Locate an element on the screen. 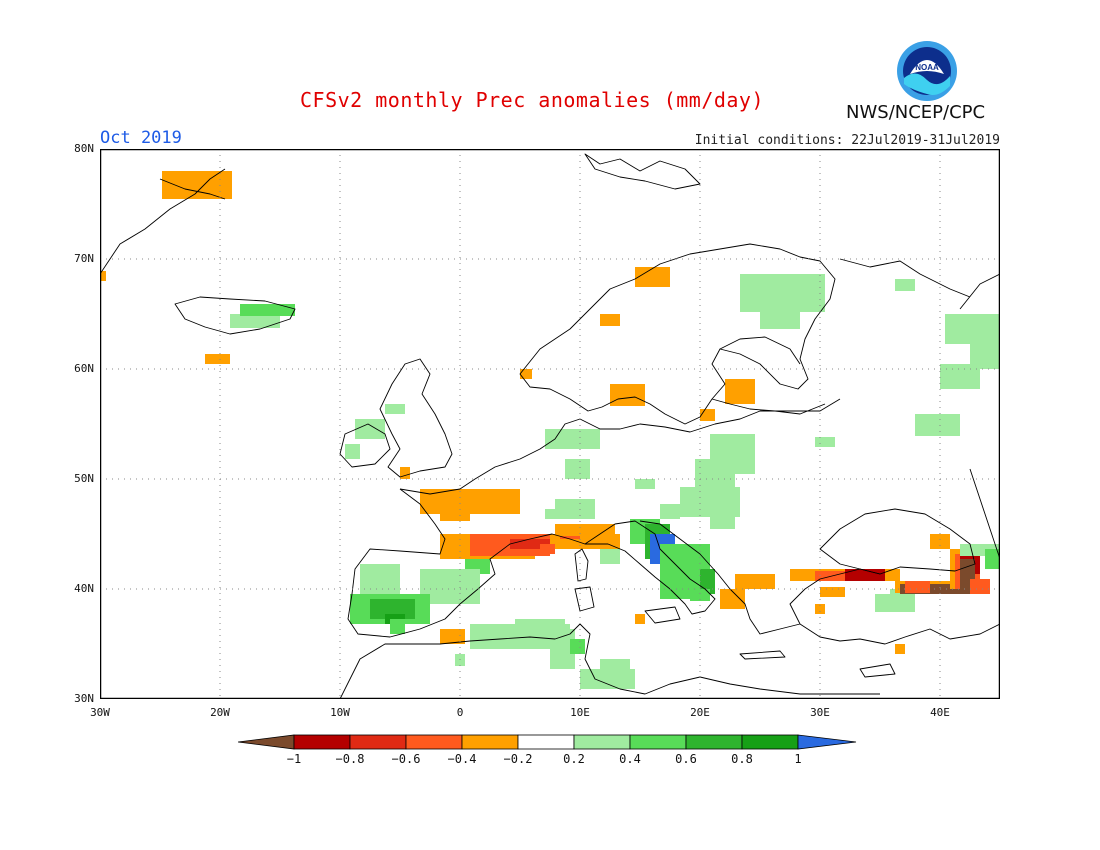  legend-label: 0.8 is located at coordinates (742, 759).